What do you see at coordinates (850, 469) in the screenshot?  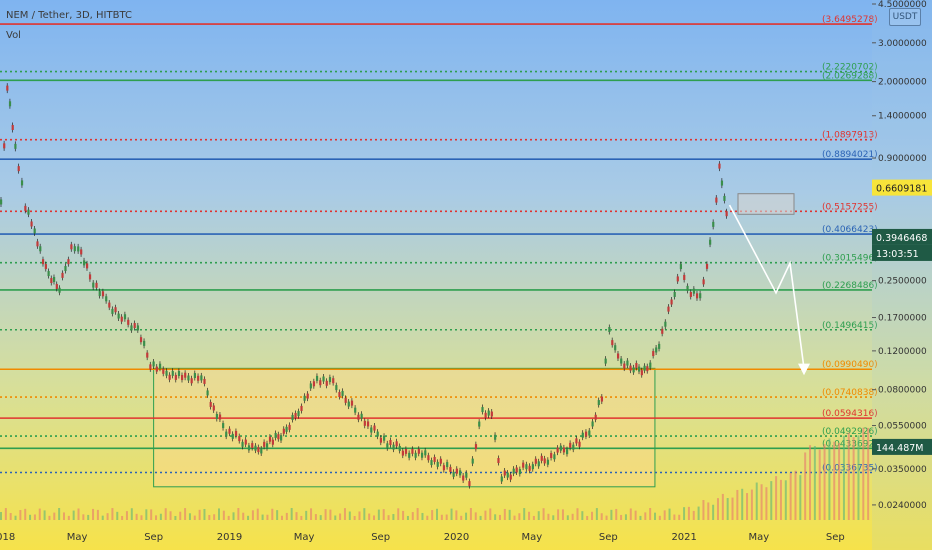 I see `level-label: (0.0336735)` at bounding box center [850, 469].